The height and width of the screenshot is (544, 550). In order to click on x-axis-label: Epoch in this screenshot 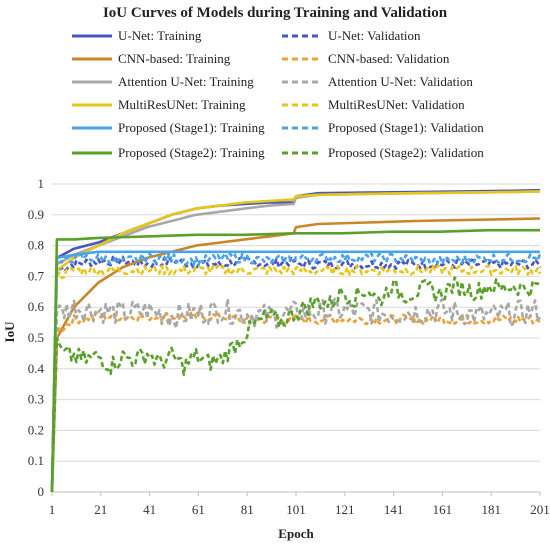, I will do `click(296, 533)`.